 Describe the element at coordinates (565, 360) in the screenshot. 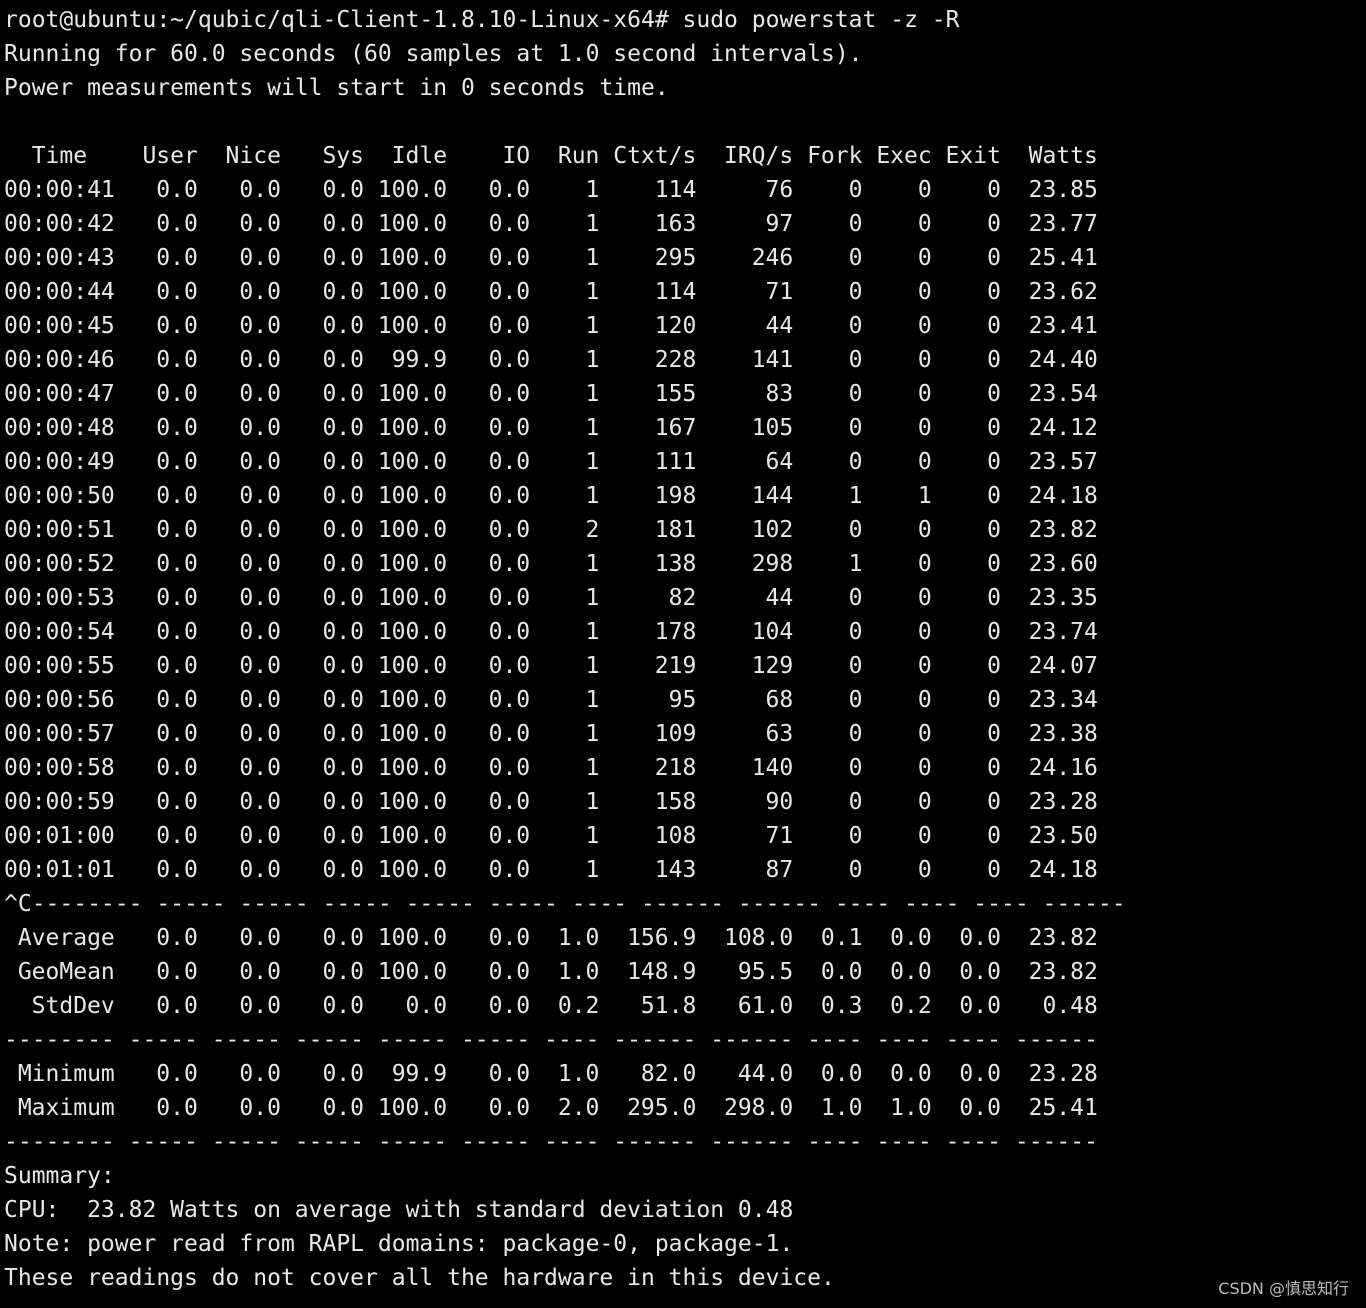

I see `table-row: 00:00:46 0.0 0.0 0.0 99.9 0.0 1 228 141 0 0 0 24.40` at that location.